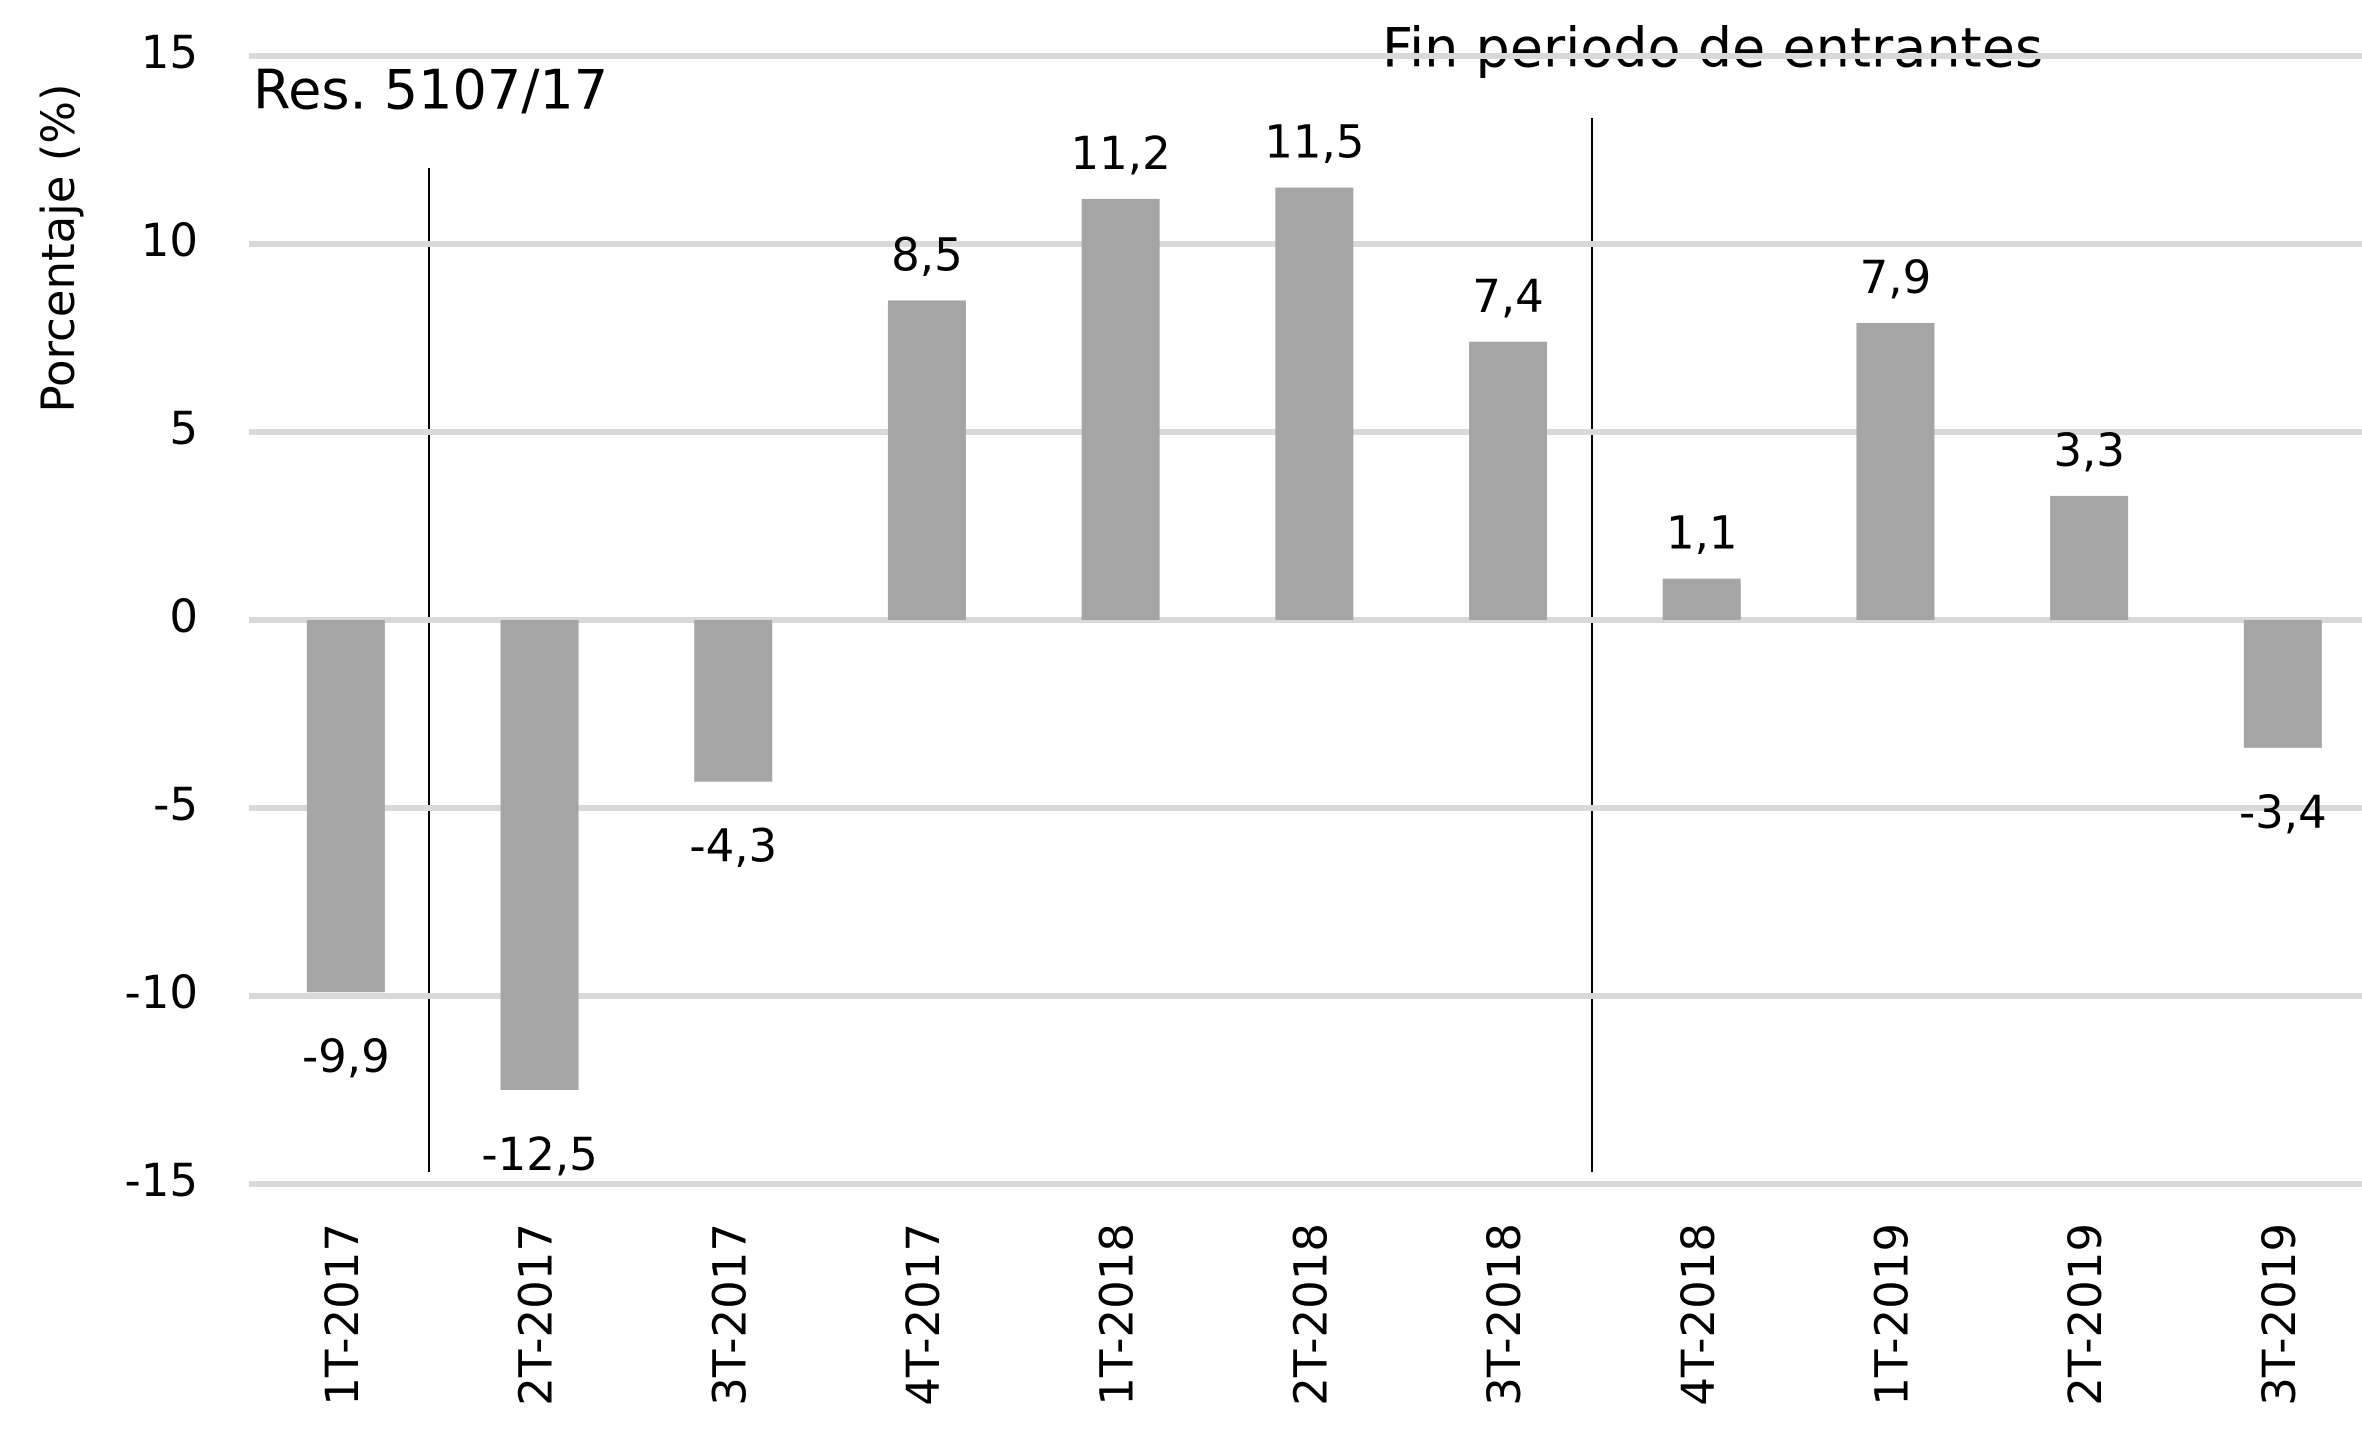 The image size is (2362, 1432). I want to click on value-label: 11,2, so click(1121, 153).